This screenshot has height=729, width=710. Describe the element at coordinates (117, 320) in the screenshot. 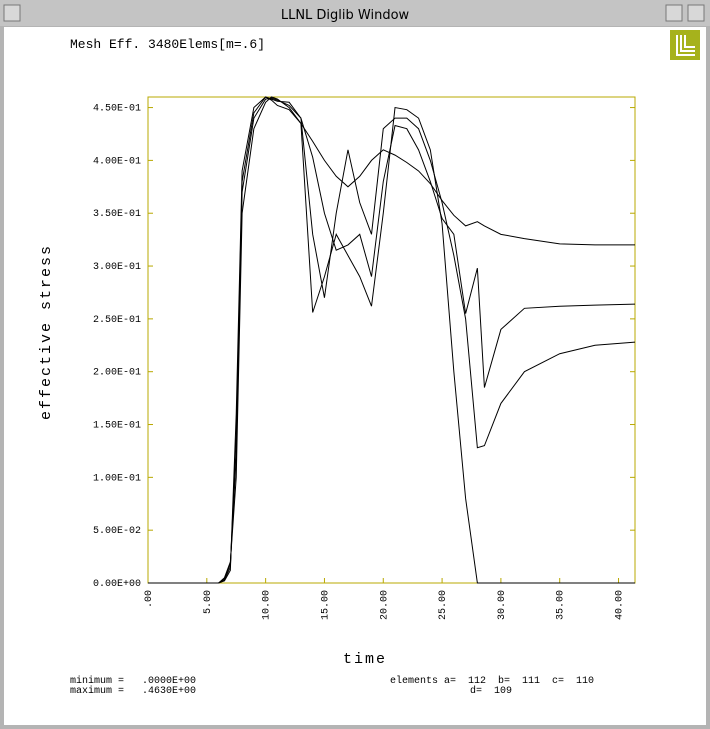

I see `y-tick-label: 2.50E-01` at that location.